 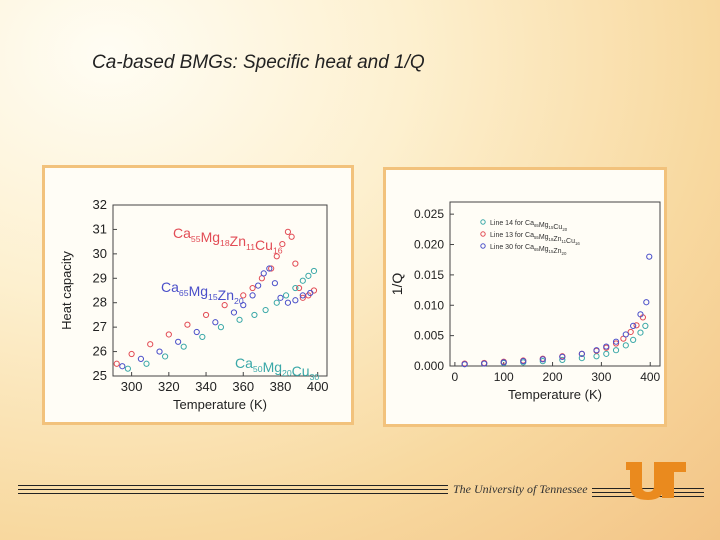 What do you see at coordinates (504, 377) in the screenshot?
I see `x-tick-label: 100` at bounding box center [504, 377].